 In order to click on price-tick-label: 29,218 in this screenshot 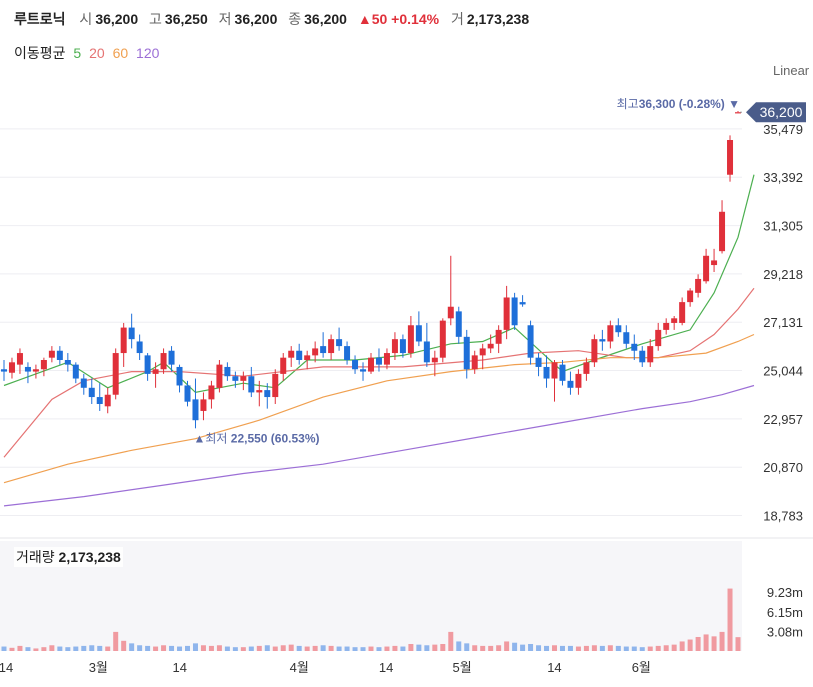, I will do `click(783, 274)`.